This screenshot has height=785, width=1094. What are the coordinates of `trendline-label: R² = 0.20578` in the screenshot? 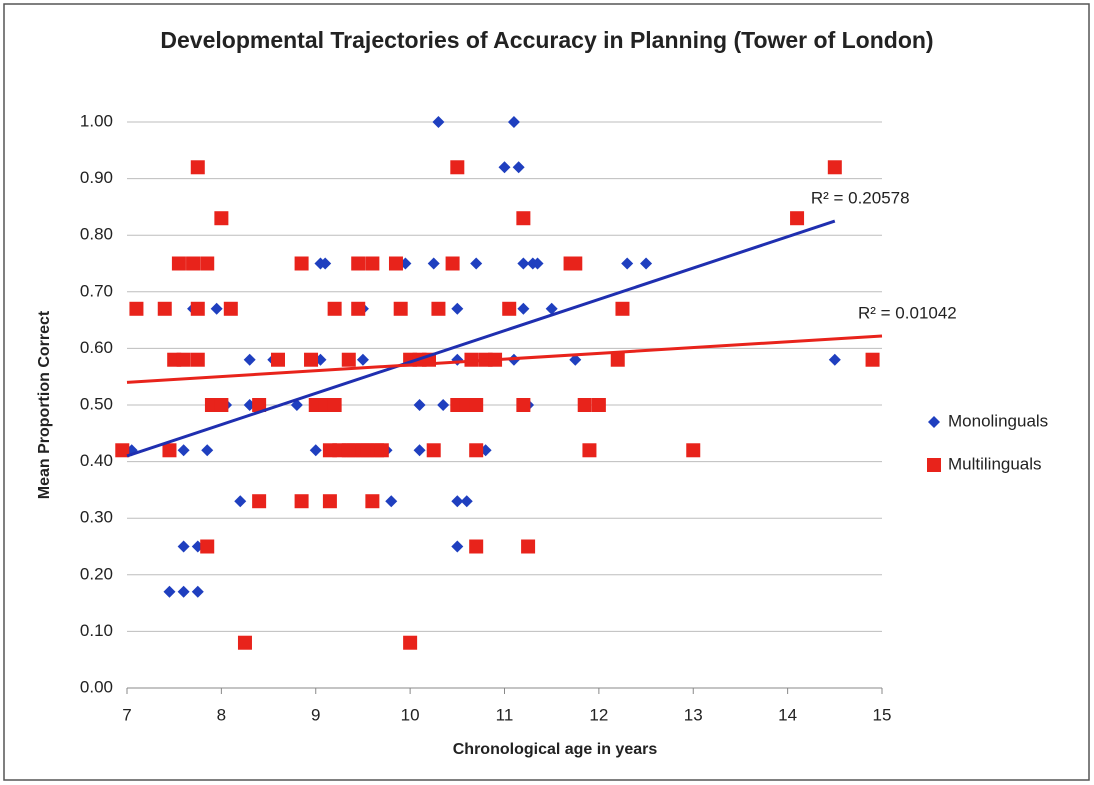 It's located at (860, 198).